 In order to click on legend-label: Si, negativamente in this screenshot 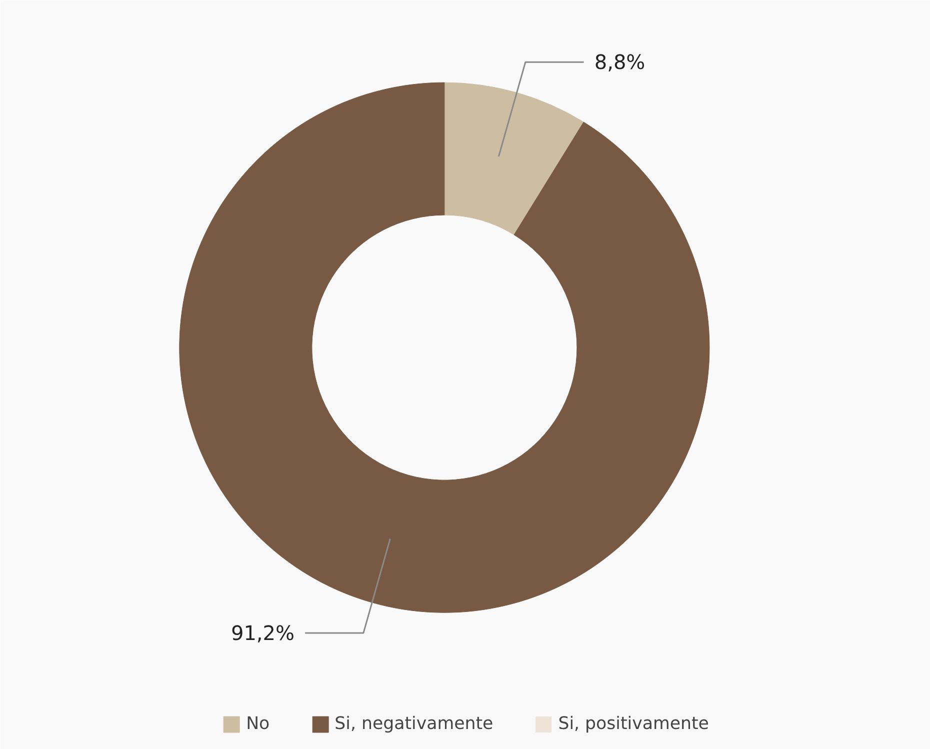, I will do `click(414, 724)`.